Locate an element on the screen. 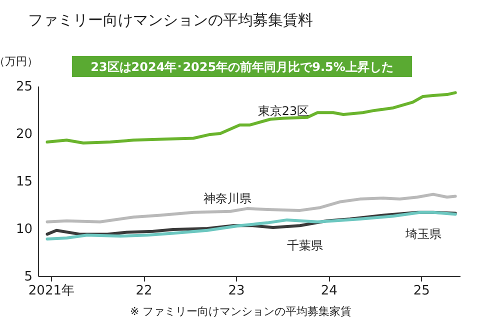  y-tick-label: 25 is located at coordinates (24, 87).